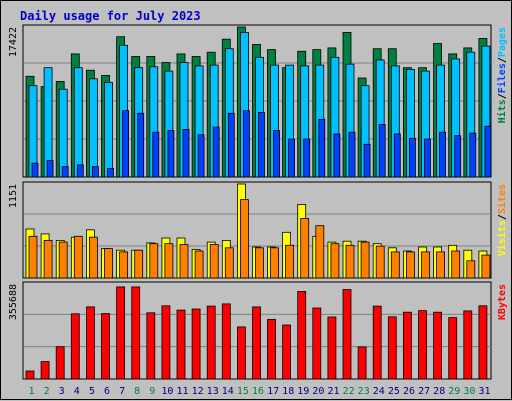 The height and width of the screenshot is (401, 512). What do you see at coordinates (122, 391) in the screenshot?
I see `x-tick-label-day-7: 7` at bounding box center [122, 391].